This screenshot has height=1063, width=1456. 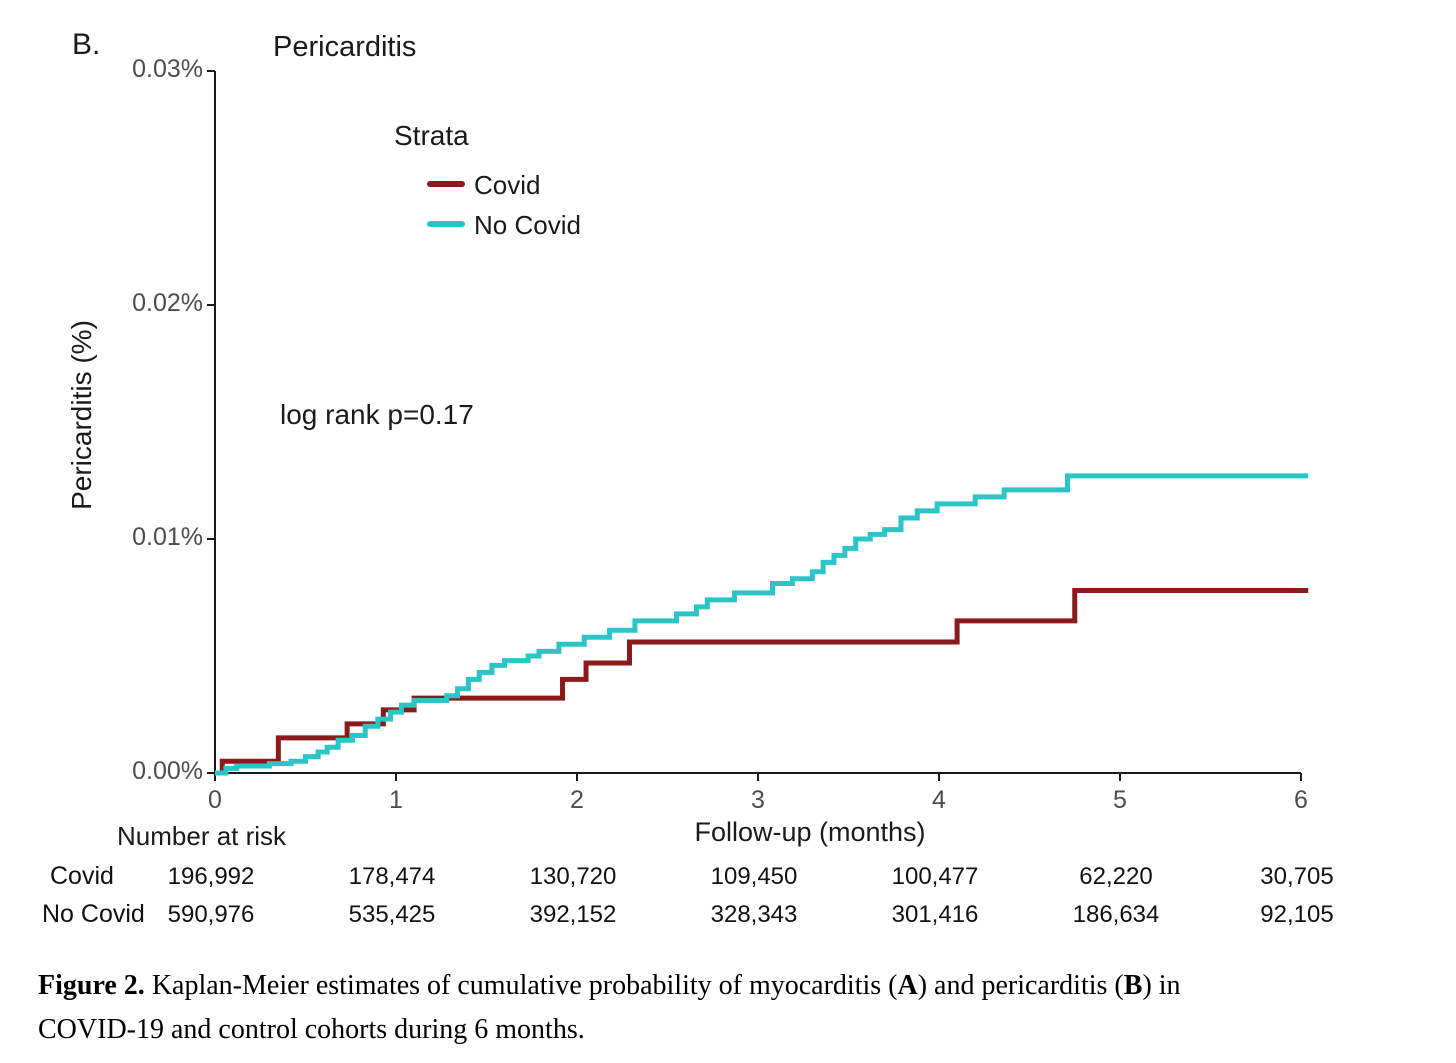 What do you see at coordinates (86, 44) in the screenshot?
I see `panel-label: B.` at bounding box center [86, 44].